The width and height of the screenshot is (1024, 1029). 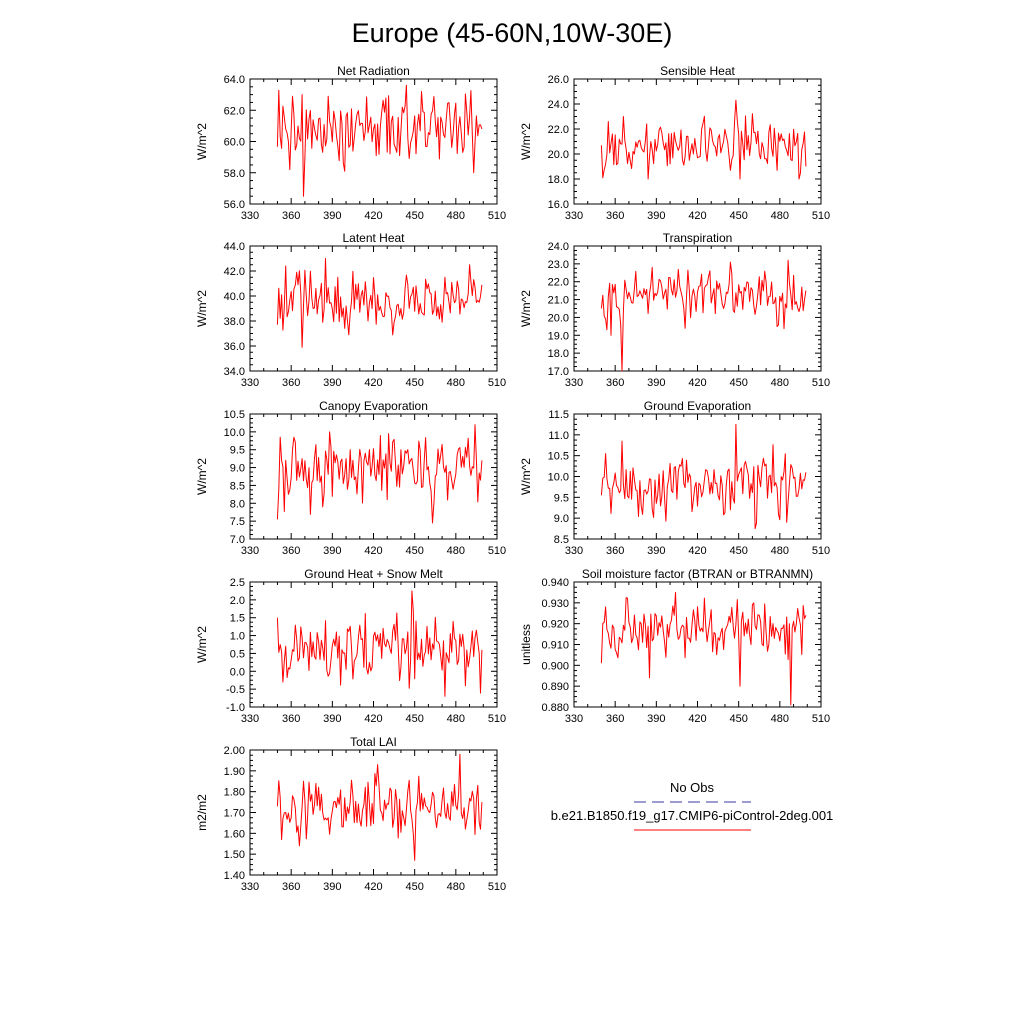 What do you see at coordinates (558, 105) in the screenshot?
I see `y-tick-label: 24.0` at bounding box center [558, 105].